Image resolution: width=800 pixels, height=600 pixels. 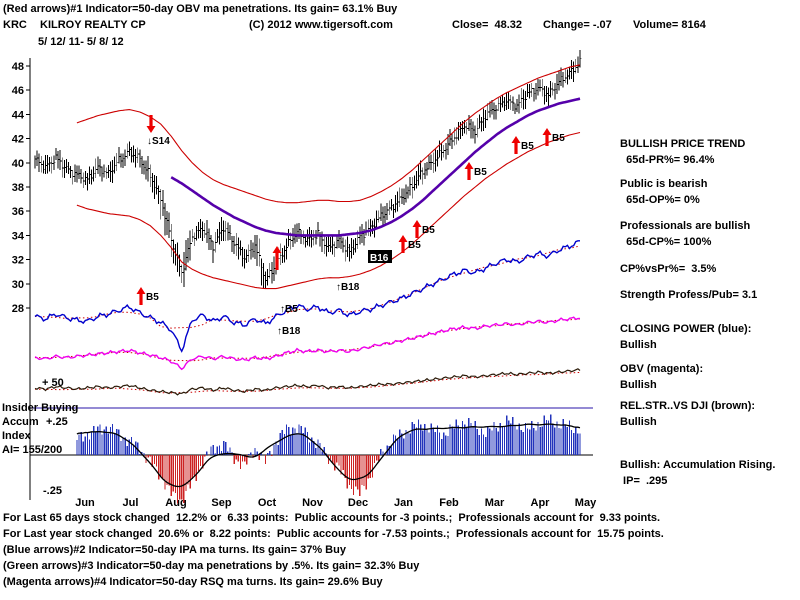 I want to click on svg-text: 42, so click(x=18, y=140).